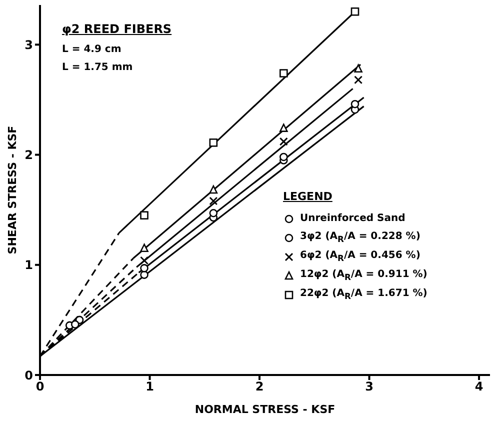  What do you see at coordinates (150, 387) in the screenshot?
I see `x-tick-label: 1` at bounding box center [150, 387].